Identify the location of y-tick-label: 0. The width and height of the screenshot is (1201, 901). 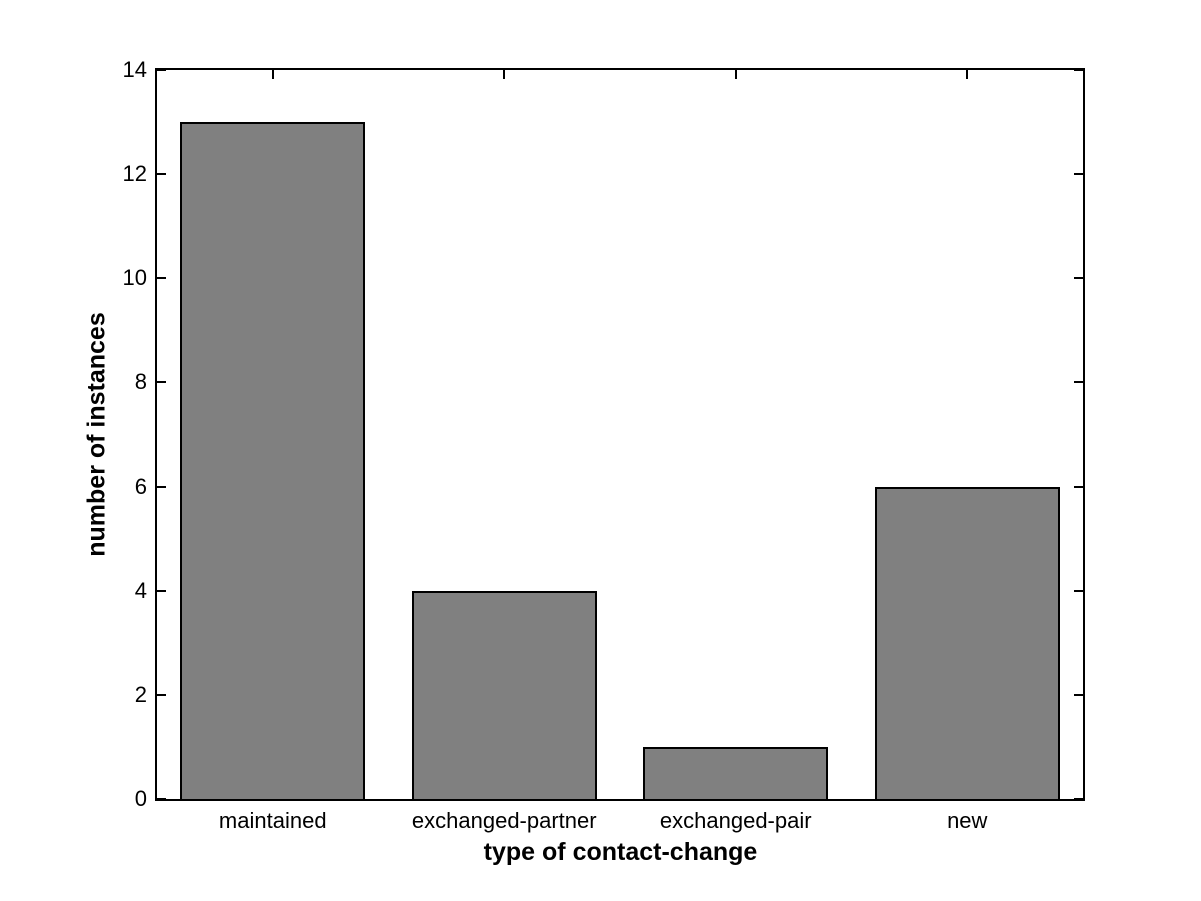
(140, 798).